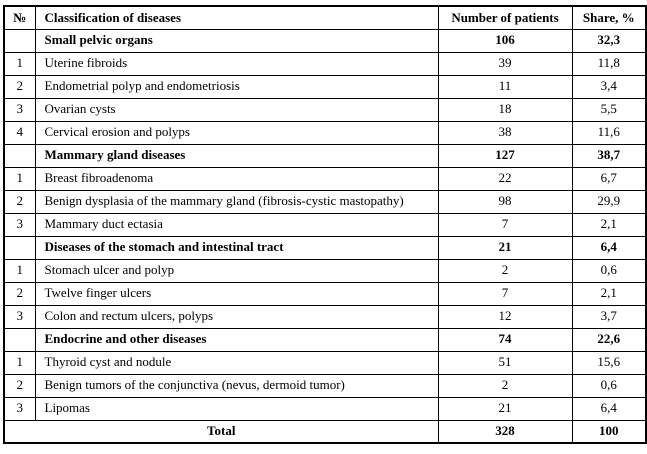 The width and height of the screenshot is (647, 454). What do you see at coordinates (505, 109) in the screenshot?
I see `patients-cell: 18` at bounding box center [505, 109].